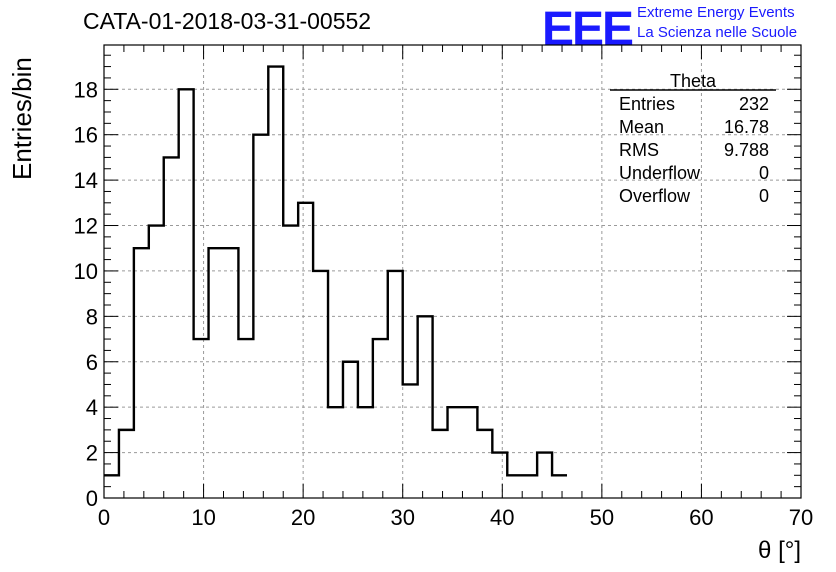 Image resolution: width=836 pixels, height=572 pixels. What do you see at coordinates (92, 498) in the screenshot?
I see `y-tick-label: 0` at bounding box center [92, 498].